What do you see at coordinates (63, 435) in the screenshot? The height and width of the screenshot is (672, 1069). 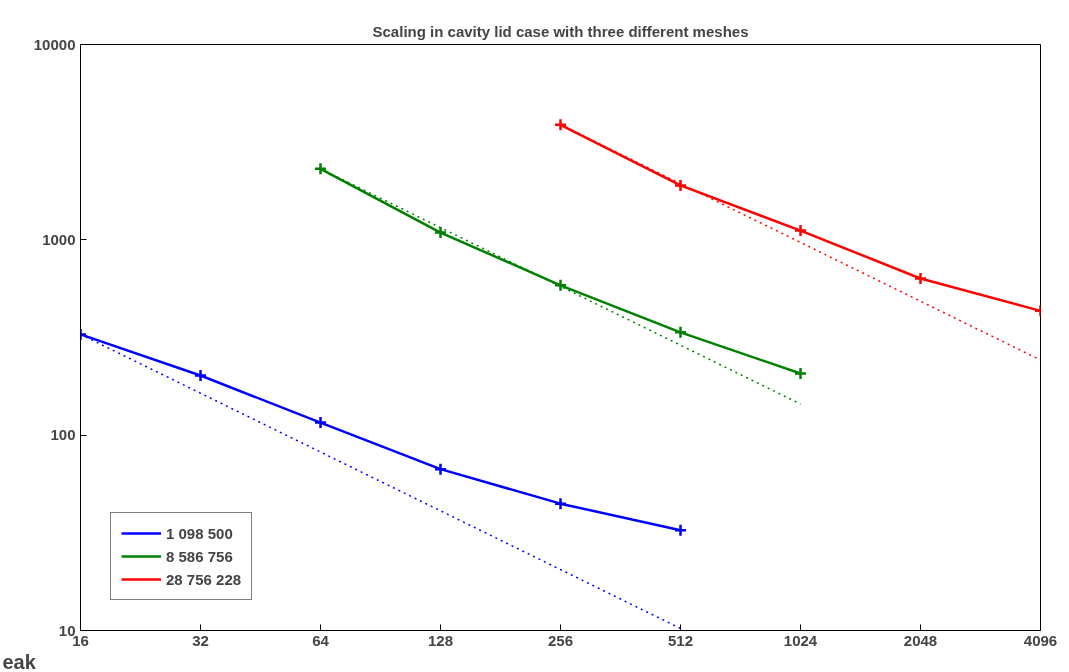 I see `y-tick-label: 100` at bounding box center [63, 435].